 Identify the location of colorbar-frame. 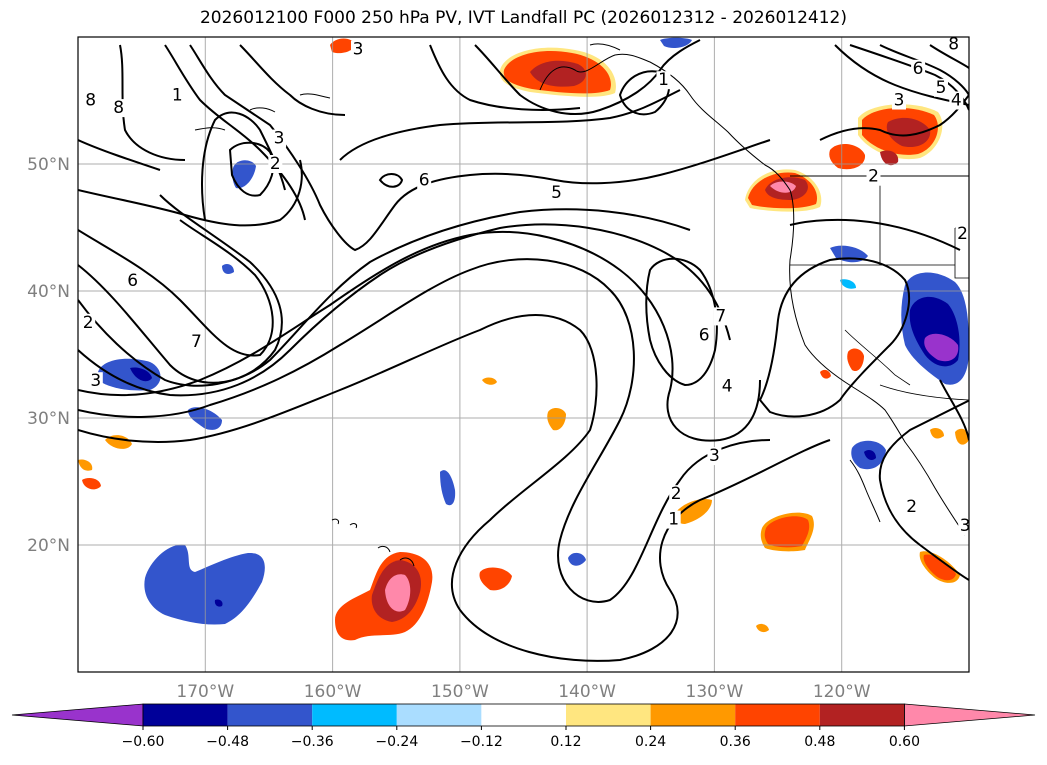
(523, 715).